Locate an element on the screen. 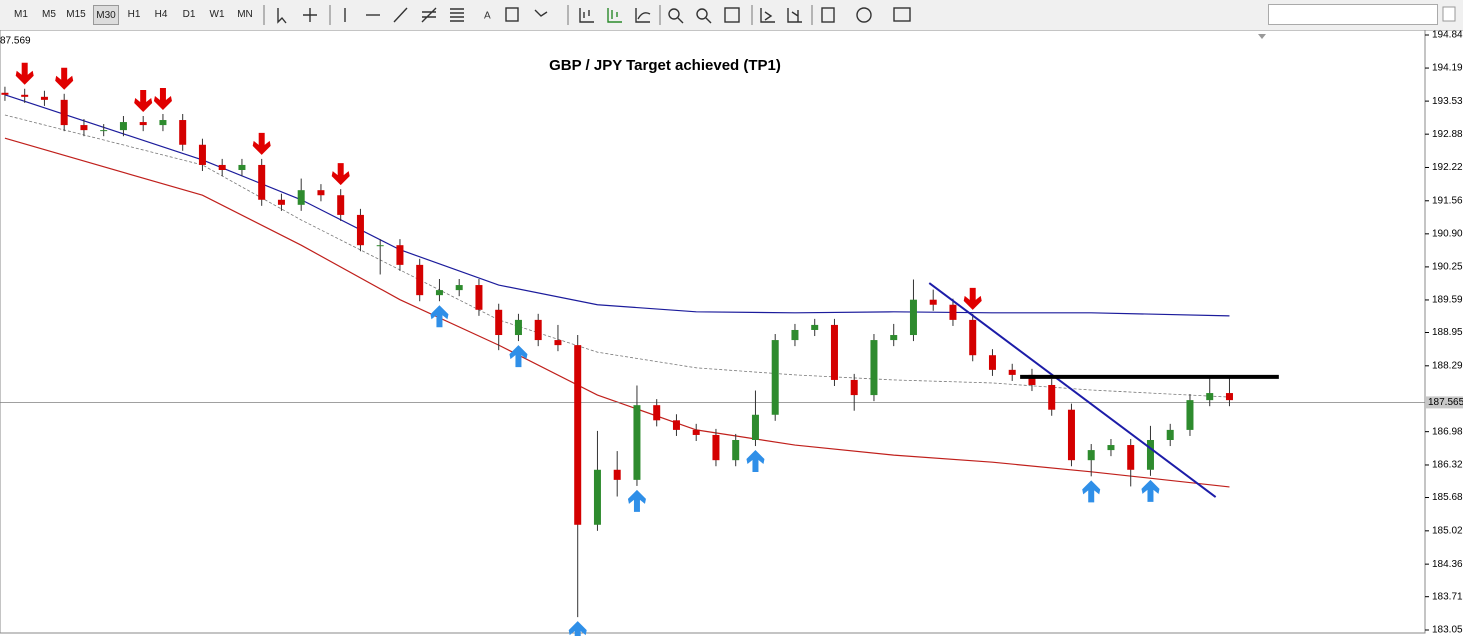  timeframe-button: MN is located at coordinates (245, 14).